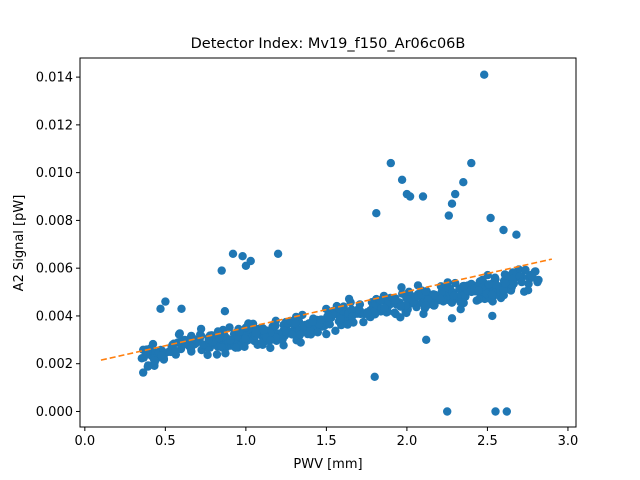 This screenshot has height=480, width=640. What do you see at coordinates (54, 221) in the screenshot?
I see `y-tick-label: 0.008` at bounding box center [54, 221].